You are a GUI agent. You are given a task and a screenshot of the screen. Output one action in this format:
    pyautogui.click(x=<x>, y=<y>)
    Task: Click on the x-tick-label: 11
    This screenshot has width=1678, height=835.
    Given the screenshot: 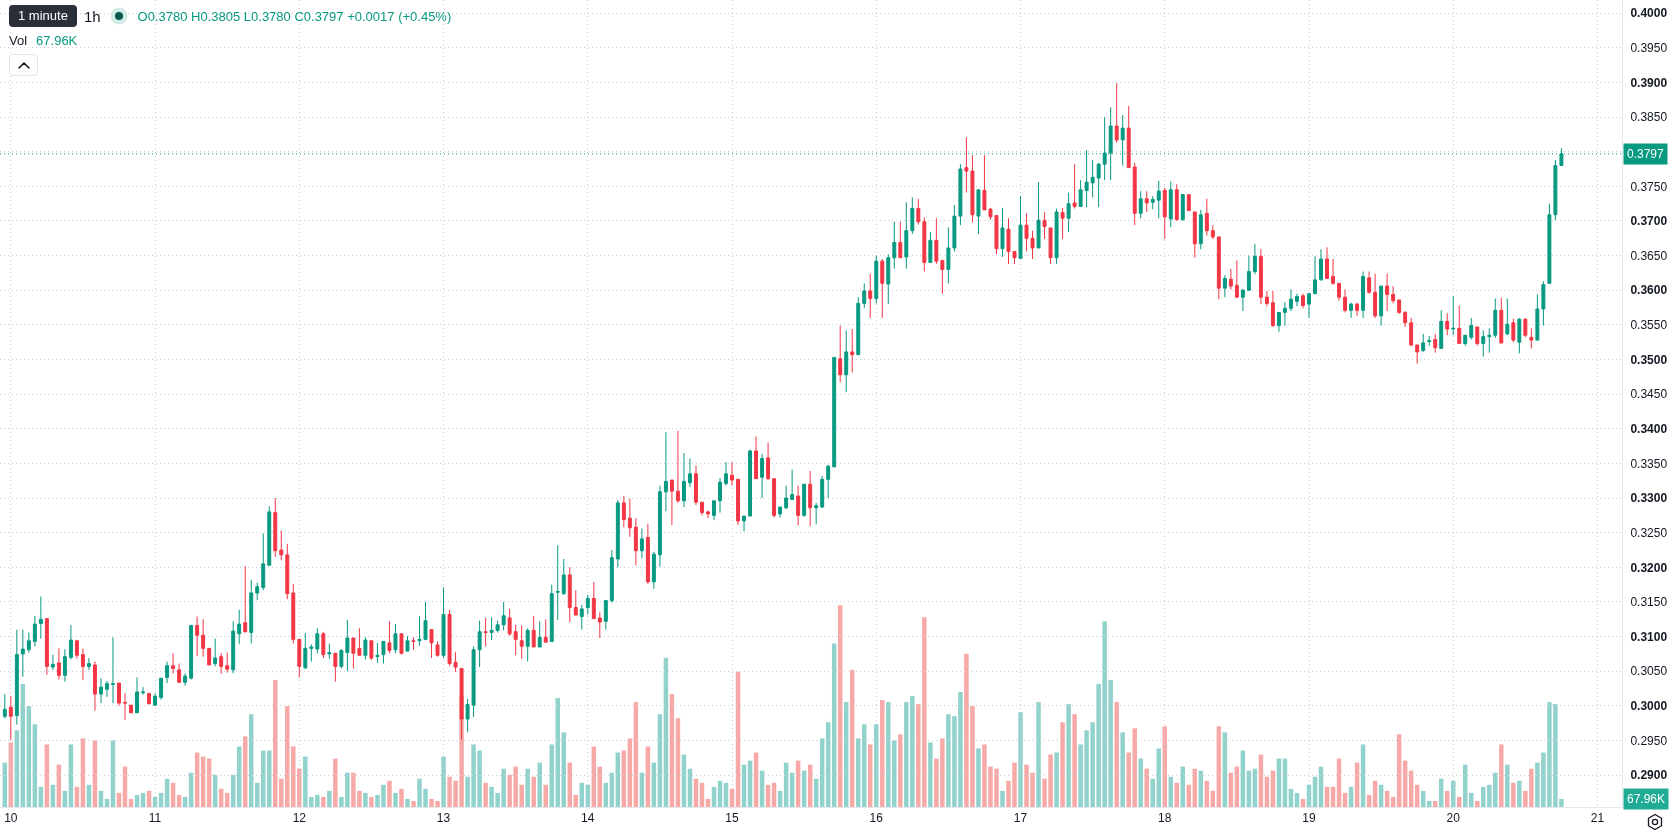 What is the action you would take?
    pyautogui.click(x=155, y=818)
    